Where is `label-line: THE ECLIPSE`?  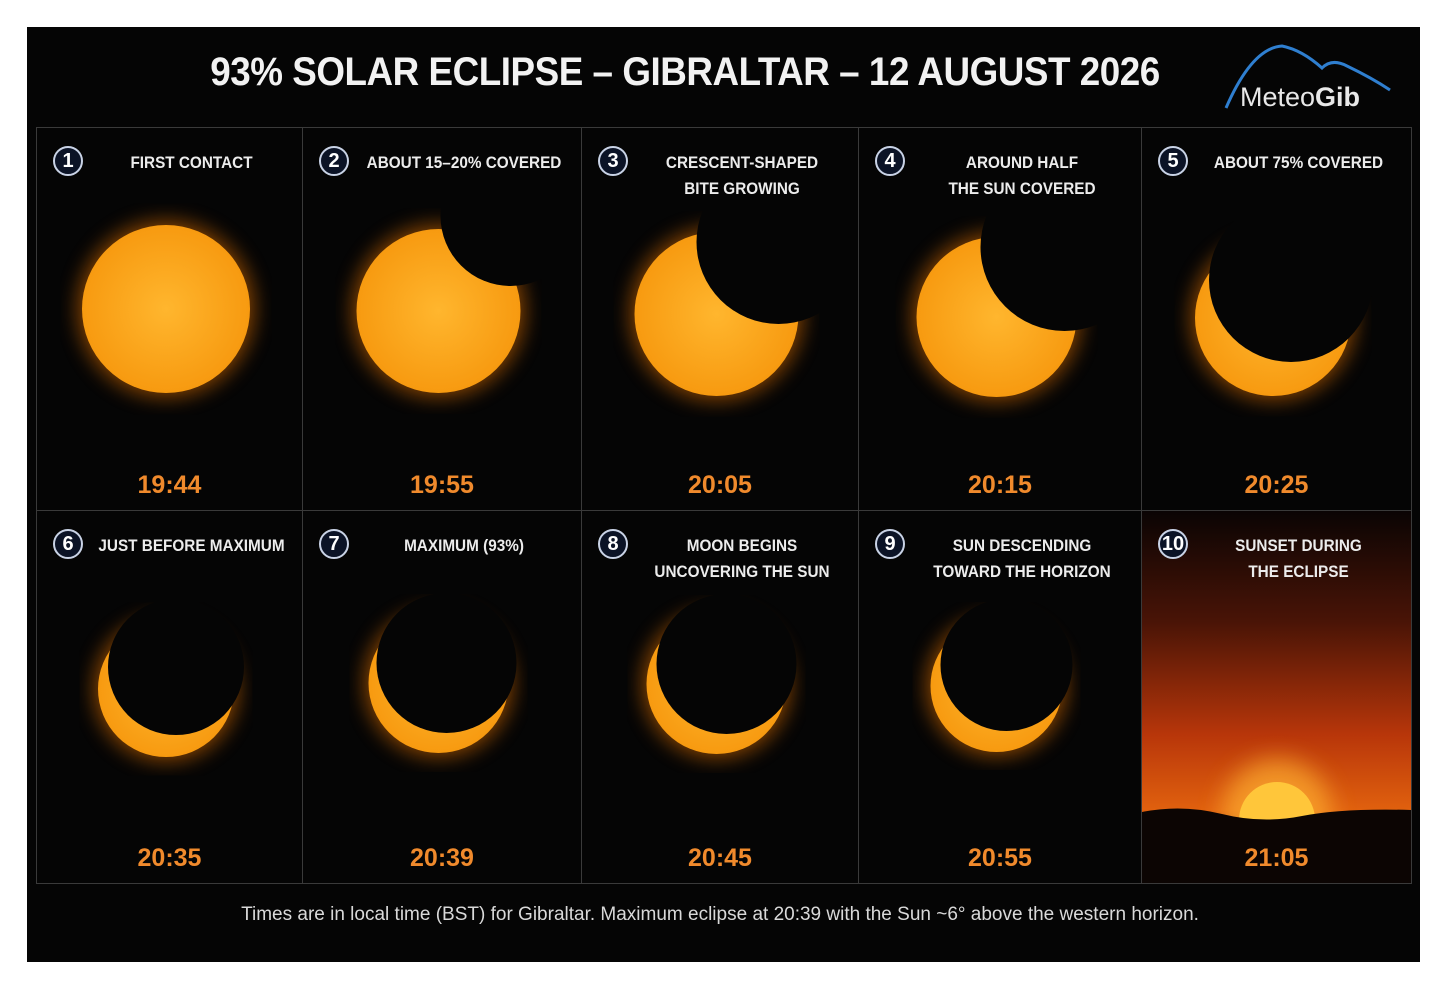
label-line: THE ECLIPSE is located at coordinates (1298, 571).